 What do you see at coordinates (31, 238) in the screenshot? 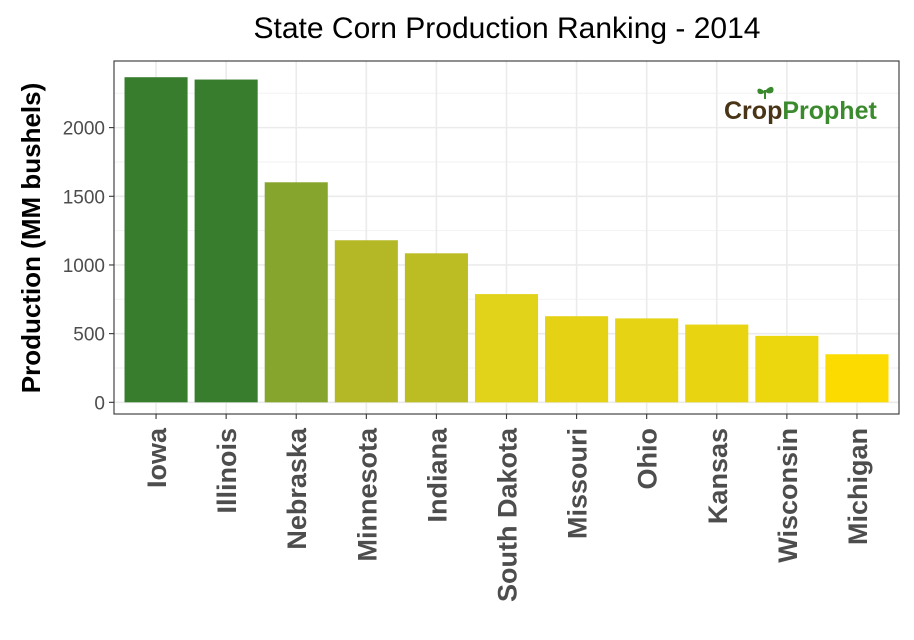
I see `y-axis-label: Production (MM bushels)` at bounding box center [31, 238].